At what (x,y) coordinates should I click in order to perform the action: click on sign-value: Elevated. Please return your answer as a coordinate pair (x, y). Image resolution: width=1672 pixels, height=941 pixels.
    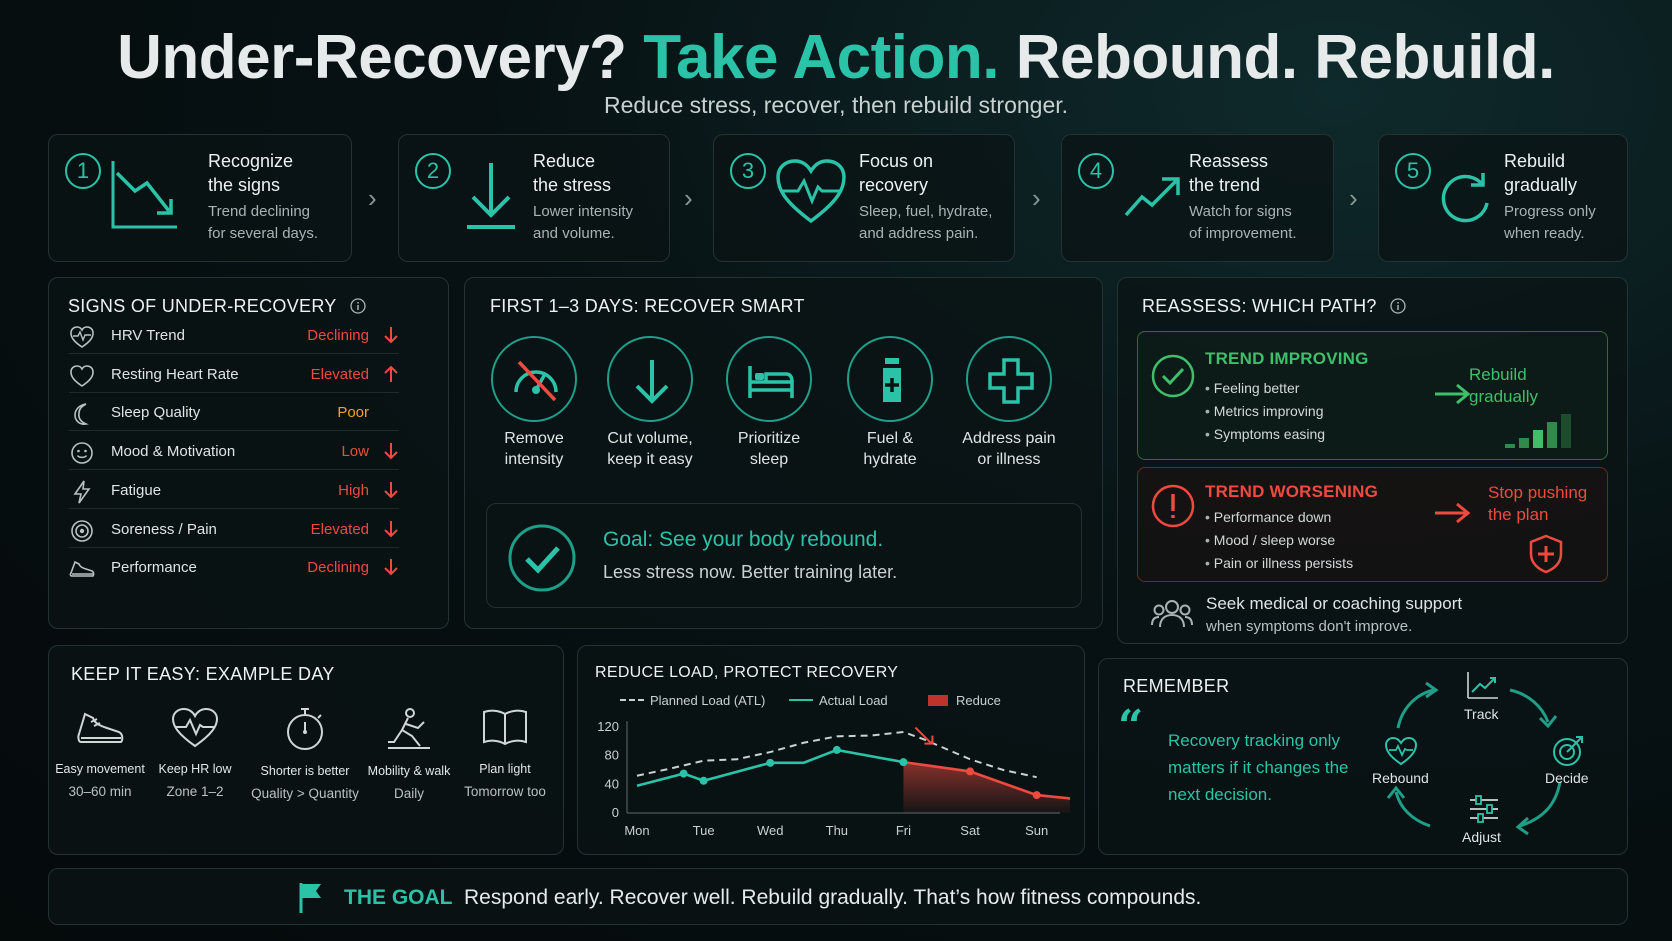
    Looking at the image, I should click on (339, 374).